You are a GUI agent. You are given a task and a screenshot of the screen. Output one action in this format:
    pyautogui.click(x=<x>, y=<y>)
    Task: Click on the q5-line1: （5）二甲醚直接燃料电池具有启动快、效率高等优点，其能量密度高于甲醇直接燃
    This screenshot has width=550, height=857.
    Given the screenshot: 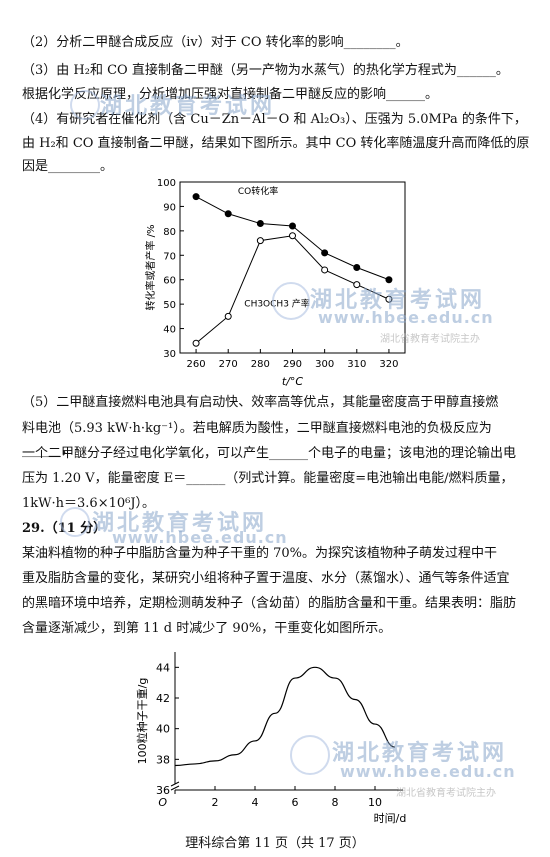 What is the action you would take?
    pyautogui.click(x=260, y=402)
    